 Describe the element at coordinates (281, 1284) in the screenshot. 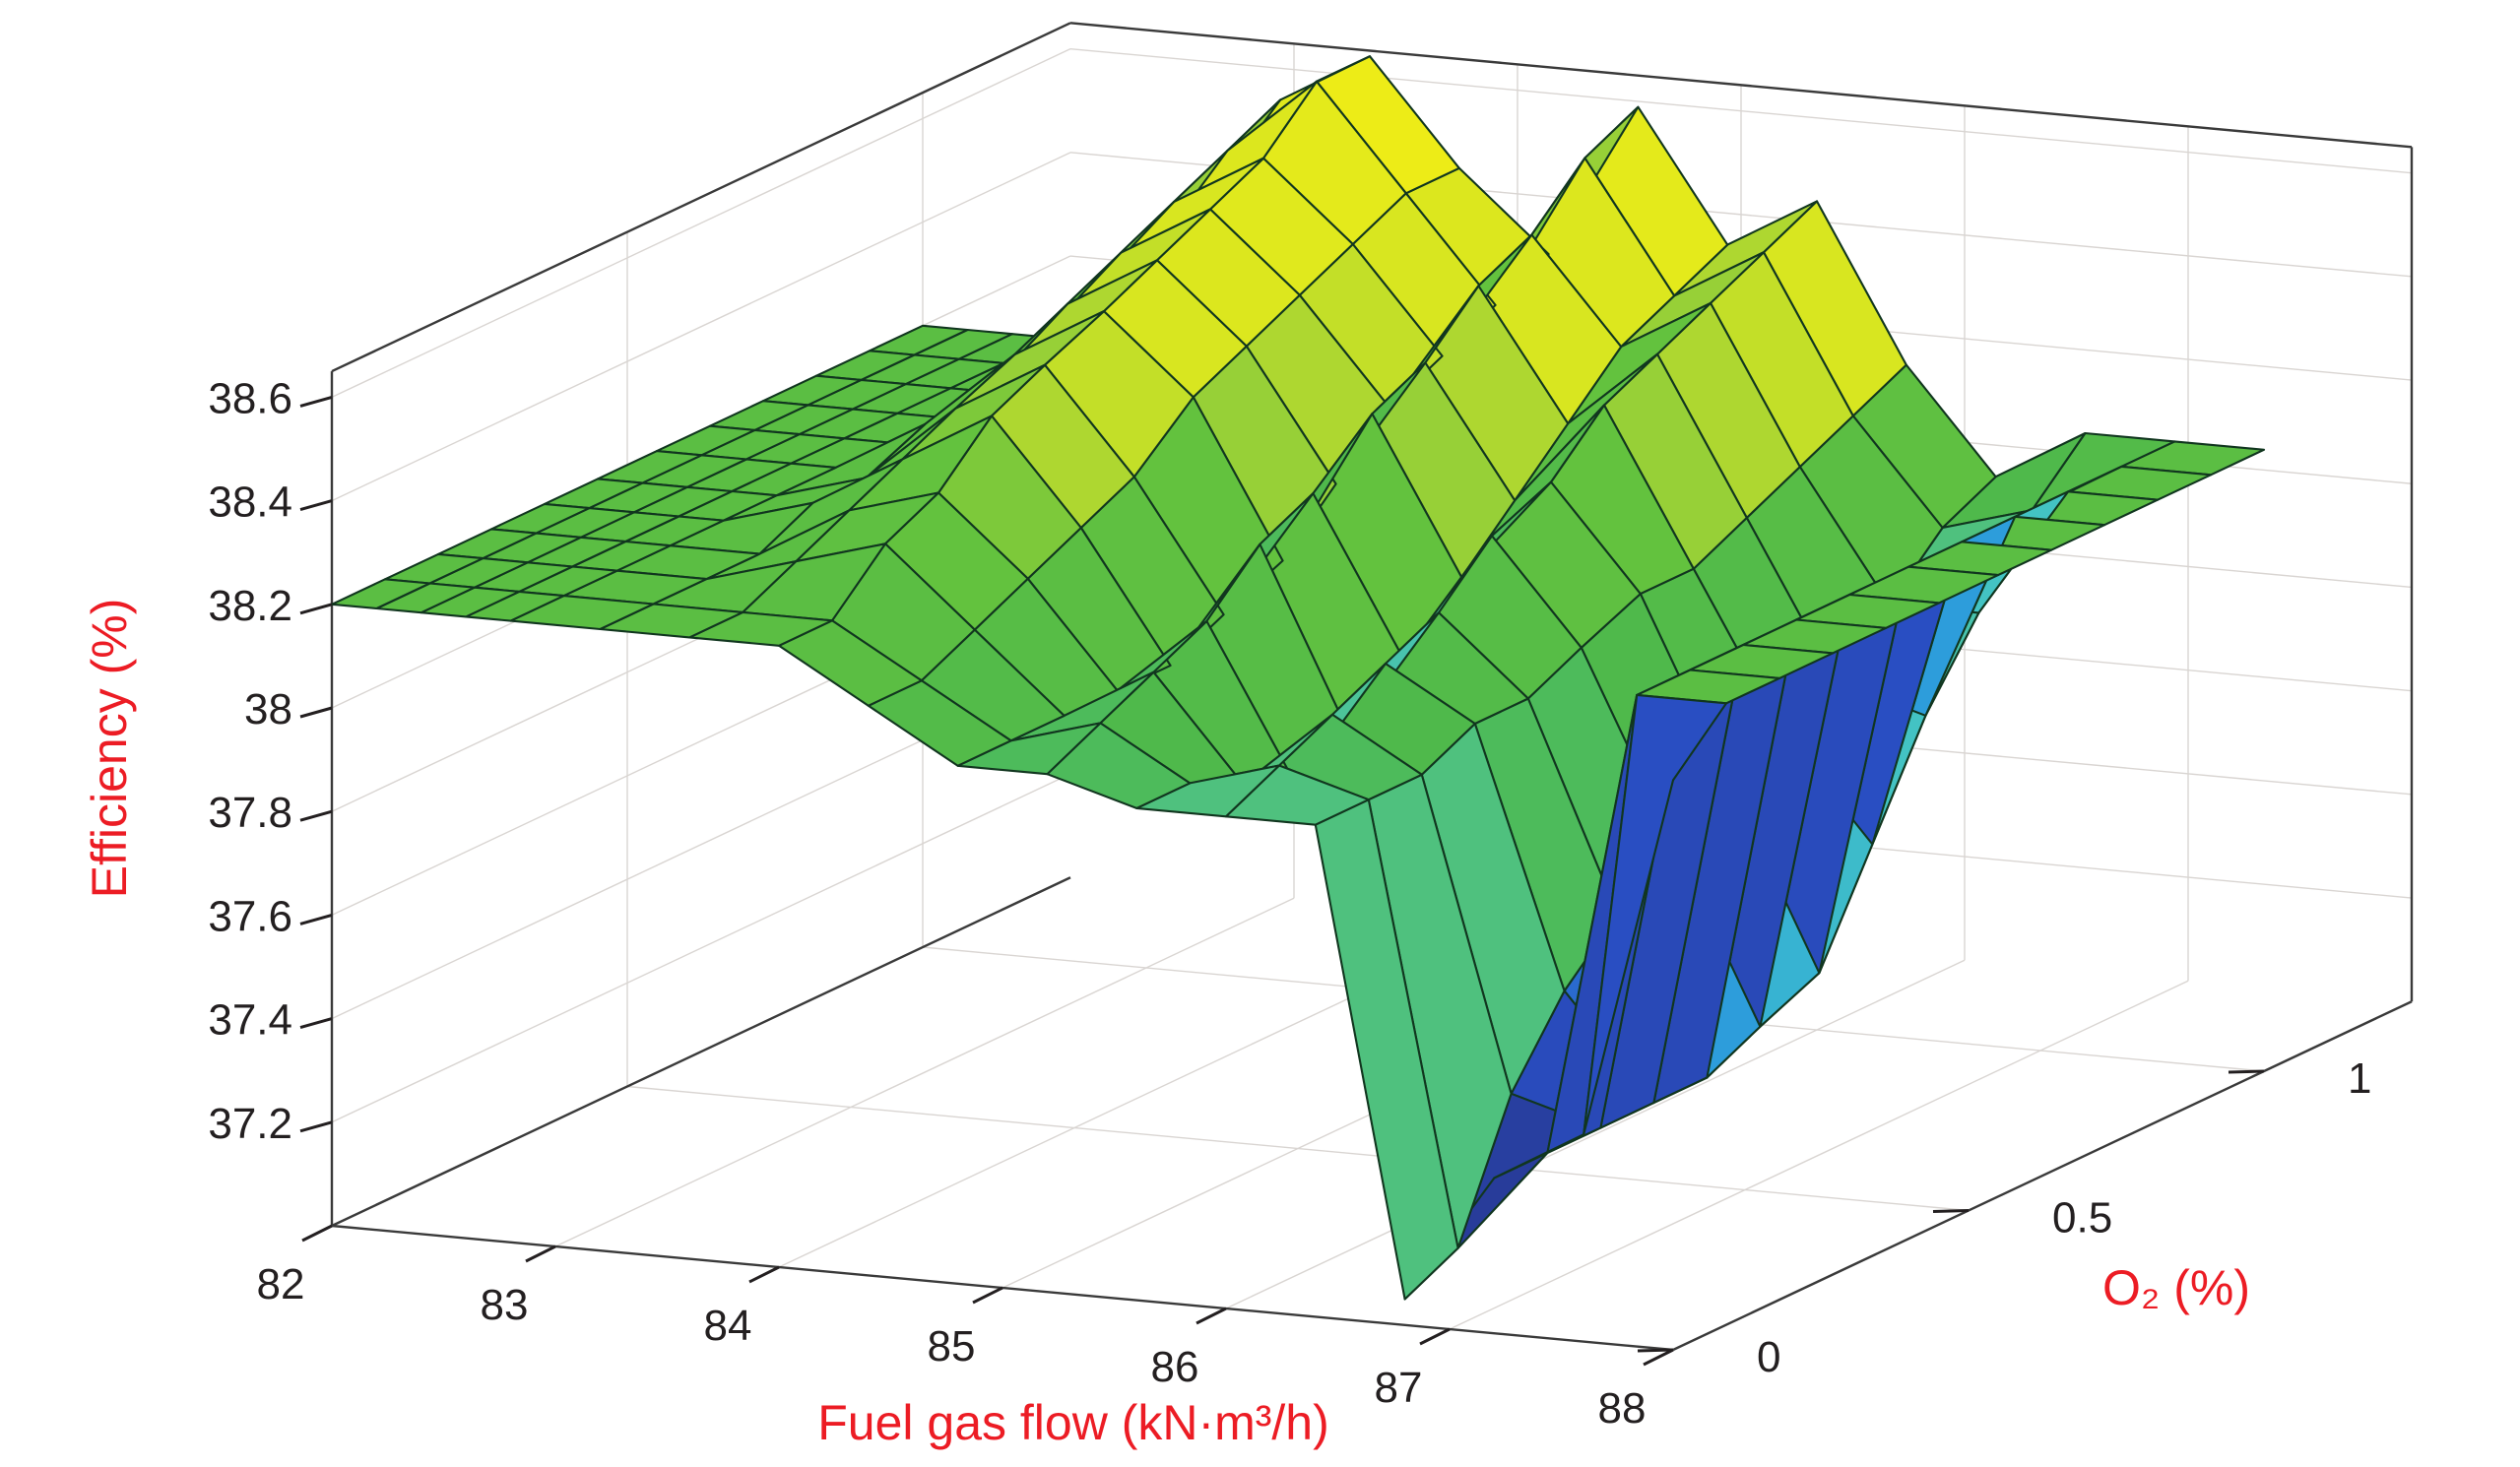

I see `svg-text: 82` at that location.